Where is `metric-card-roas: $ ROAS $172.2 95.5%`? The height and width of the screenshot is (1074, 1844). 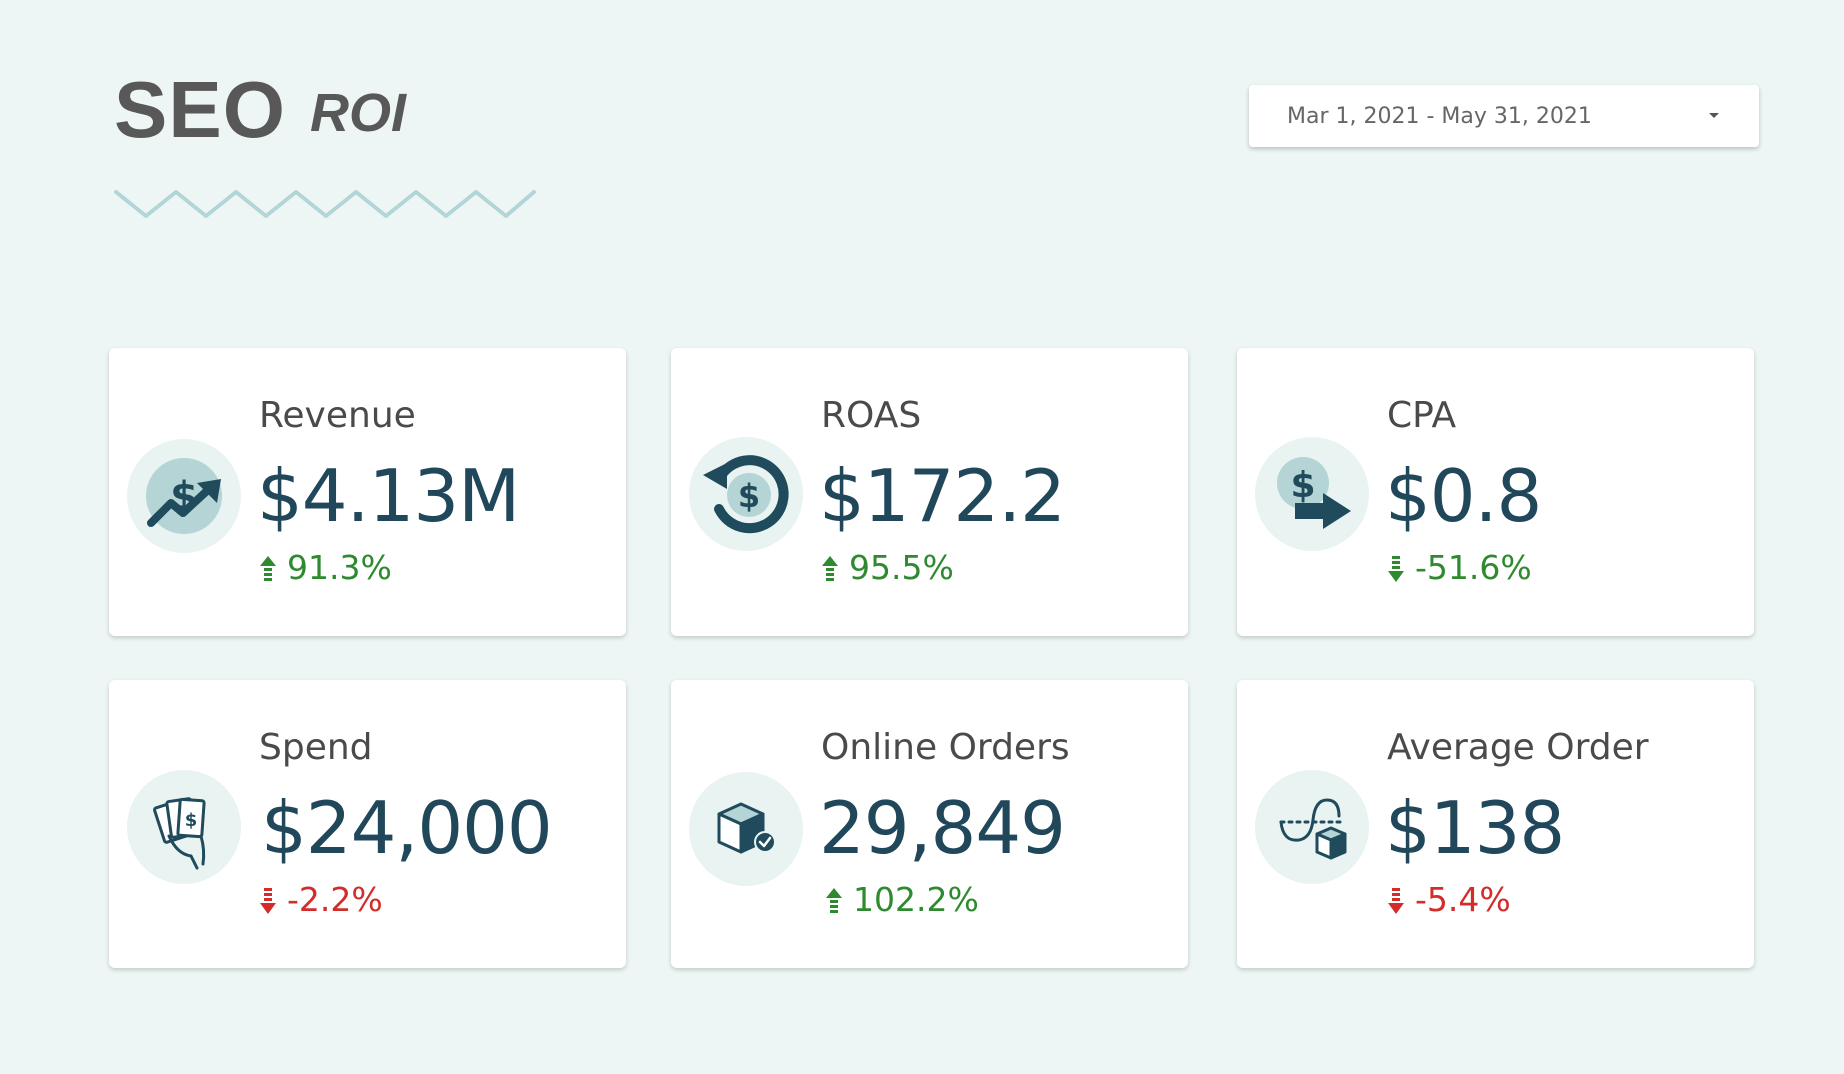
metric-card-roas: $ ROAS $172.2 95.5% is located at coordinates (929, 492).